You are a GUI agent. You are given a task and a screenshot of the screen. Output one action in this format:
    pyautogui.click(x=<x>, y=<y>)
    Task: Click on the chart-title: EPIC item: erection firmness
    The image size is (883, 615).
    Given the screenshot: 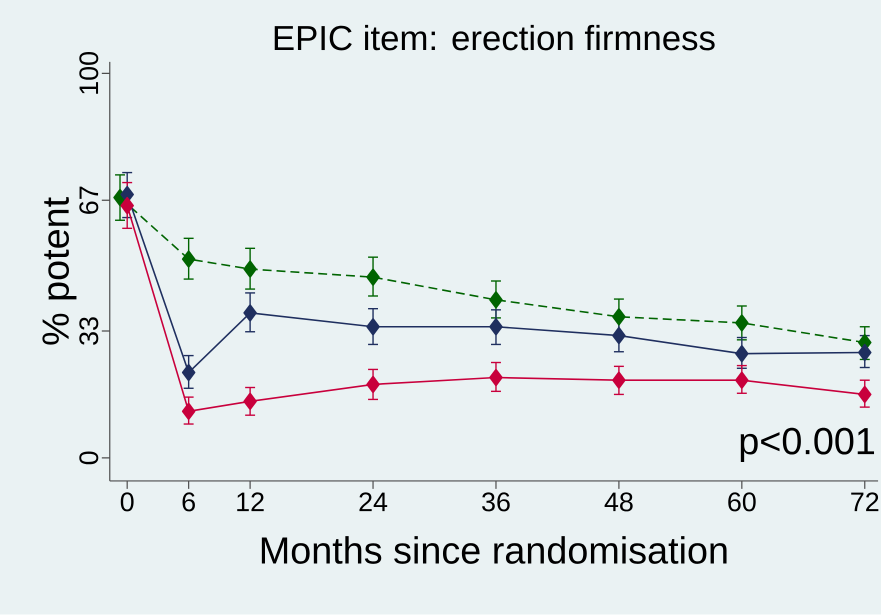 What is the action you would take?
    pyautogui.click(x=494, y=38)
    